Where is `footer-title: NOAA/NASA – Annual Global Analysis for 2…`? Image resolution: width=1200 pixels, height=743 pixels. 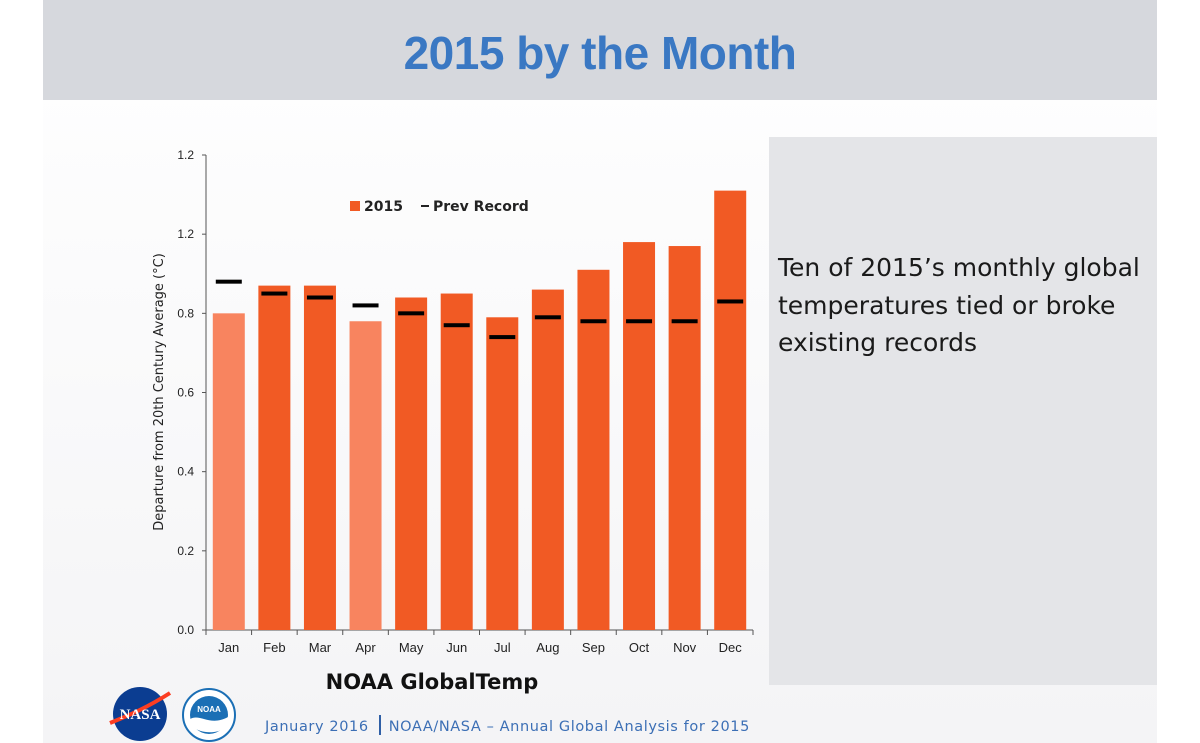
footer-title: NOAA/NASA – Annual Global Analysis for 2… is located at coordinates (569, 727).